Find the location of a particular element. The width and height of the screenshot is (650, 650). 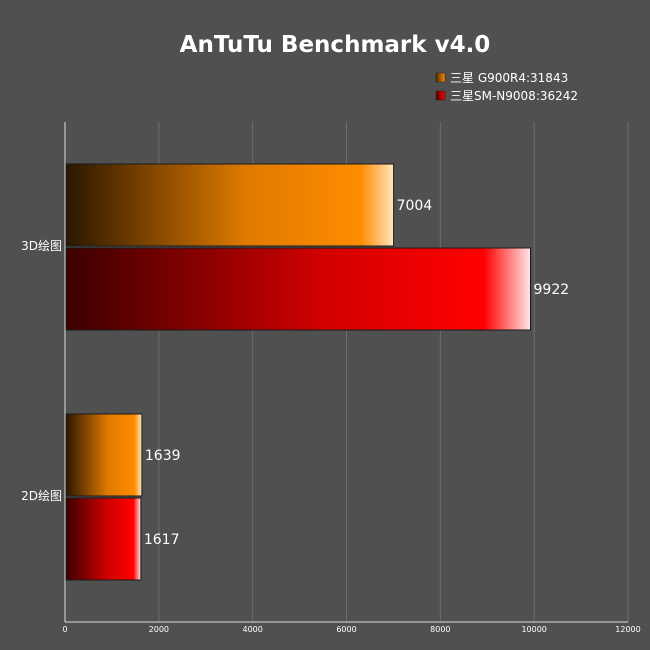

x-tick-label-8000: 8000 is located at coordinates (440, 629).